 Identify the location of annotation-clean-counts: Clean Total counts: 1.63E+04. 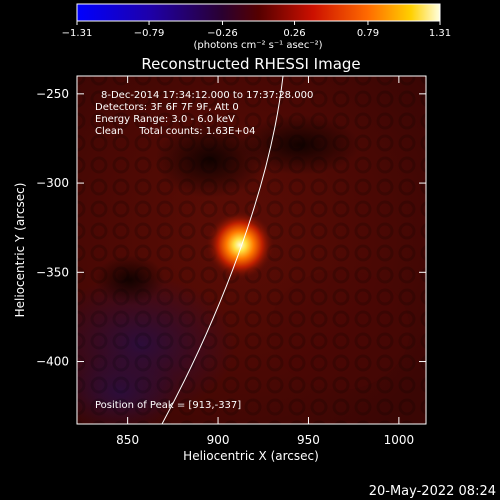
(175, 131).